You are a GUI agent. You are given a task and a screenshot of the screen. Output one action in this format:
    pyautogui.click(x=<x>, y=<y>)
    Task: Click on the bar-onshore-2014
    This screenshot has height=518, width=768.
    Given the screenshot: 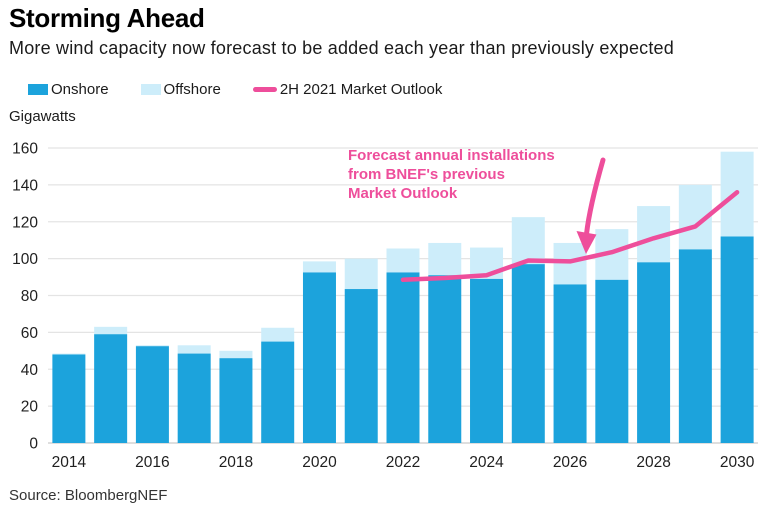 What is the action you would take?
    pyautogui.click(x=69, y=398)
    